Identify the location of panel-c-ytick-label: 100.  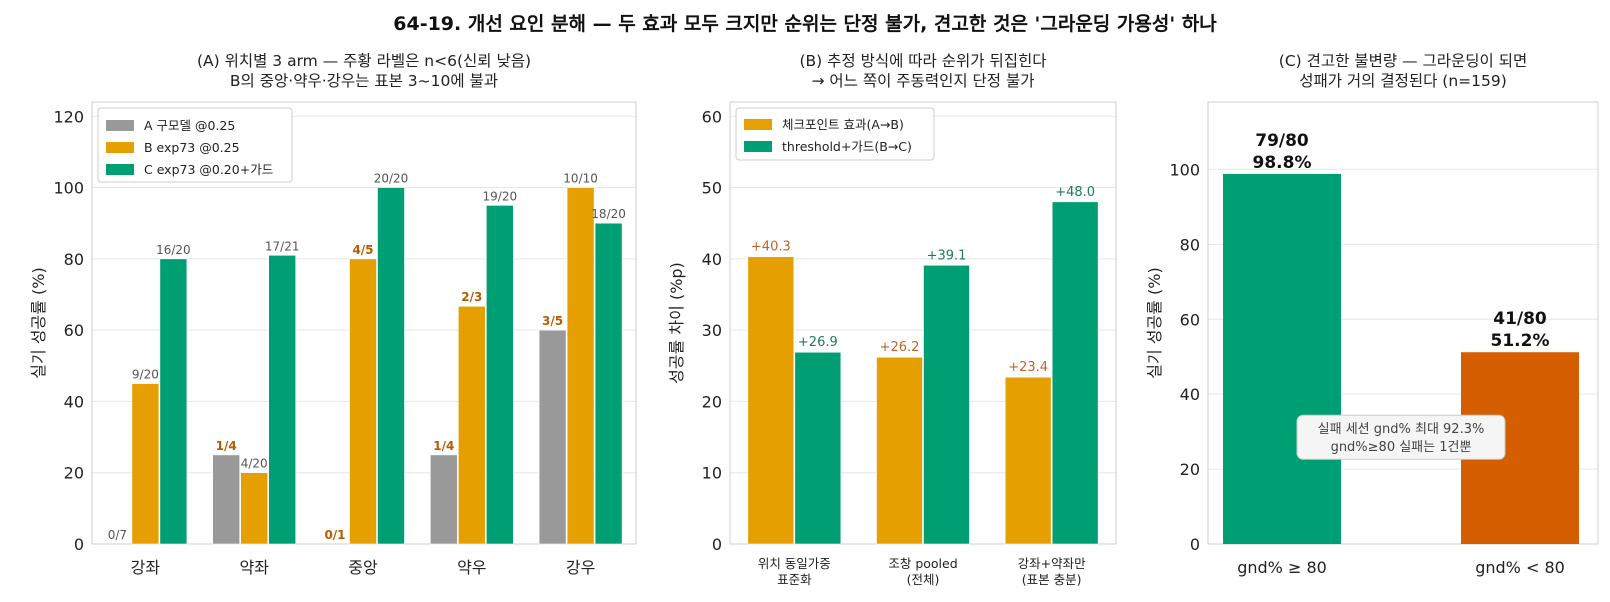
(1184, 169).